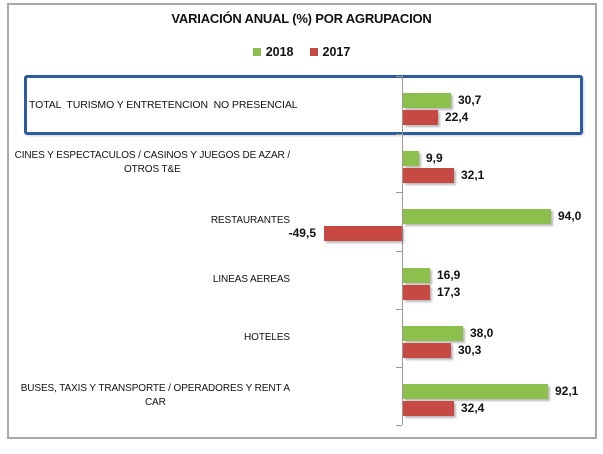  I want to click on highlight-box, so click(303, 105).